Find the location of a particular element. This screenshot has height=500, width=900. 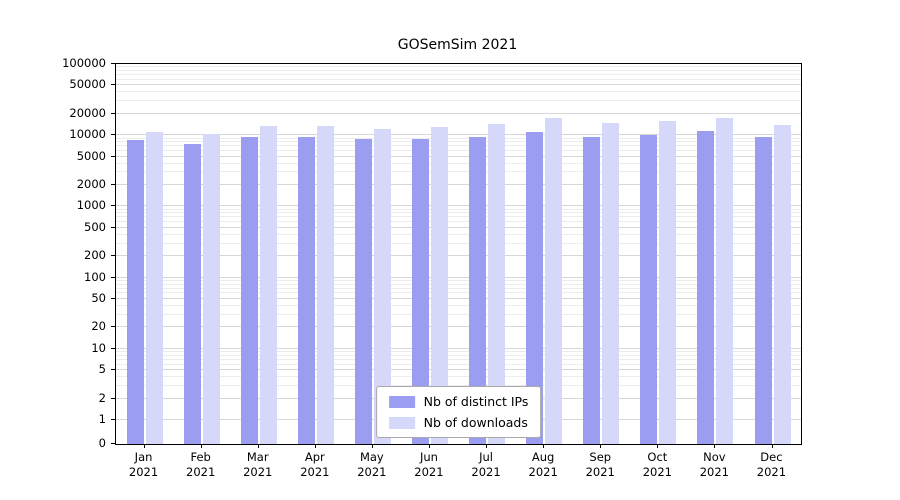

bar-nb-of-distinct-ips-oct is located at coordinates (649, 289).